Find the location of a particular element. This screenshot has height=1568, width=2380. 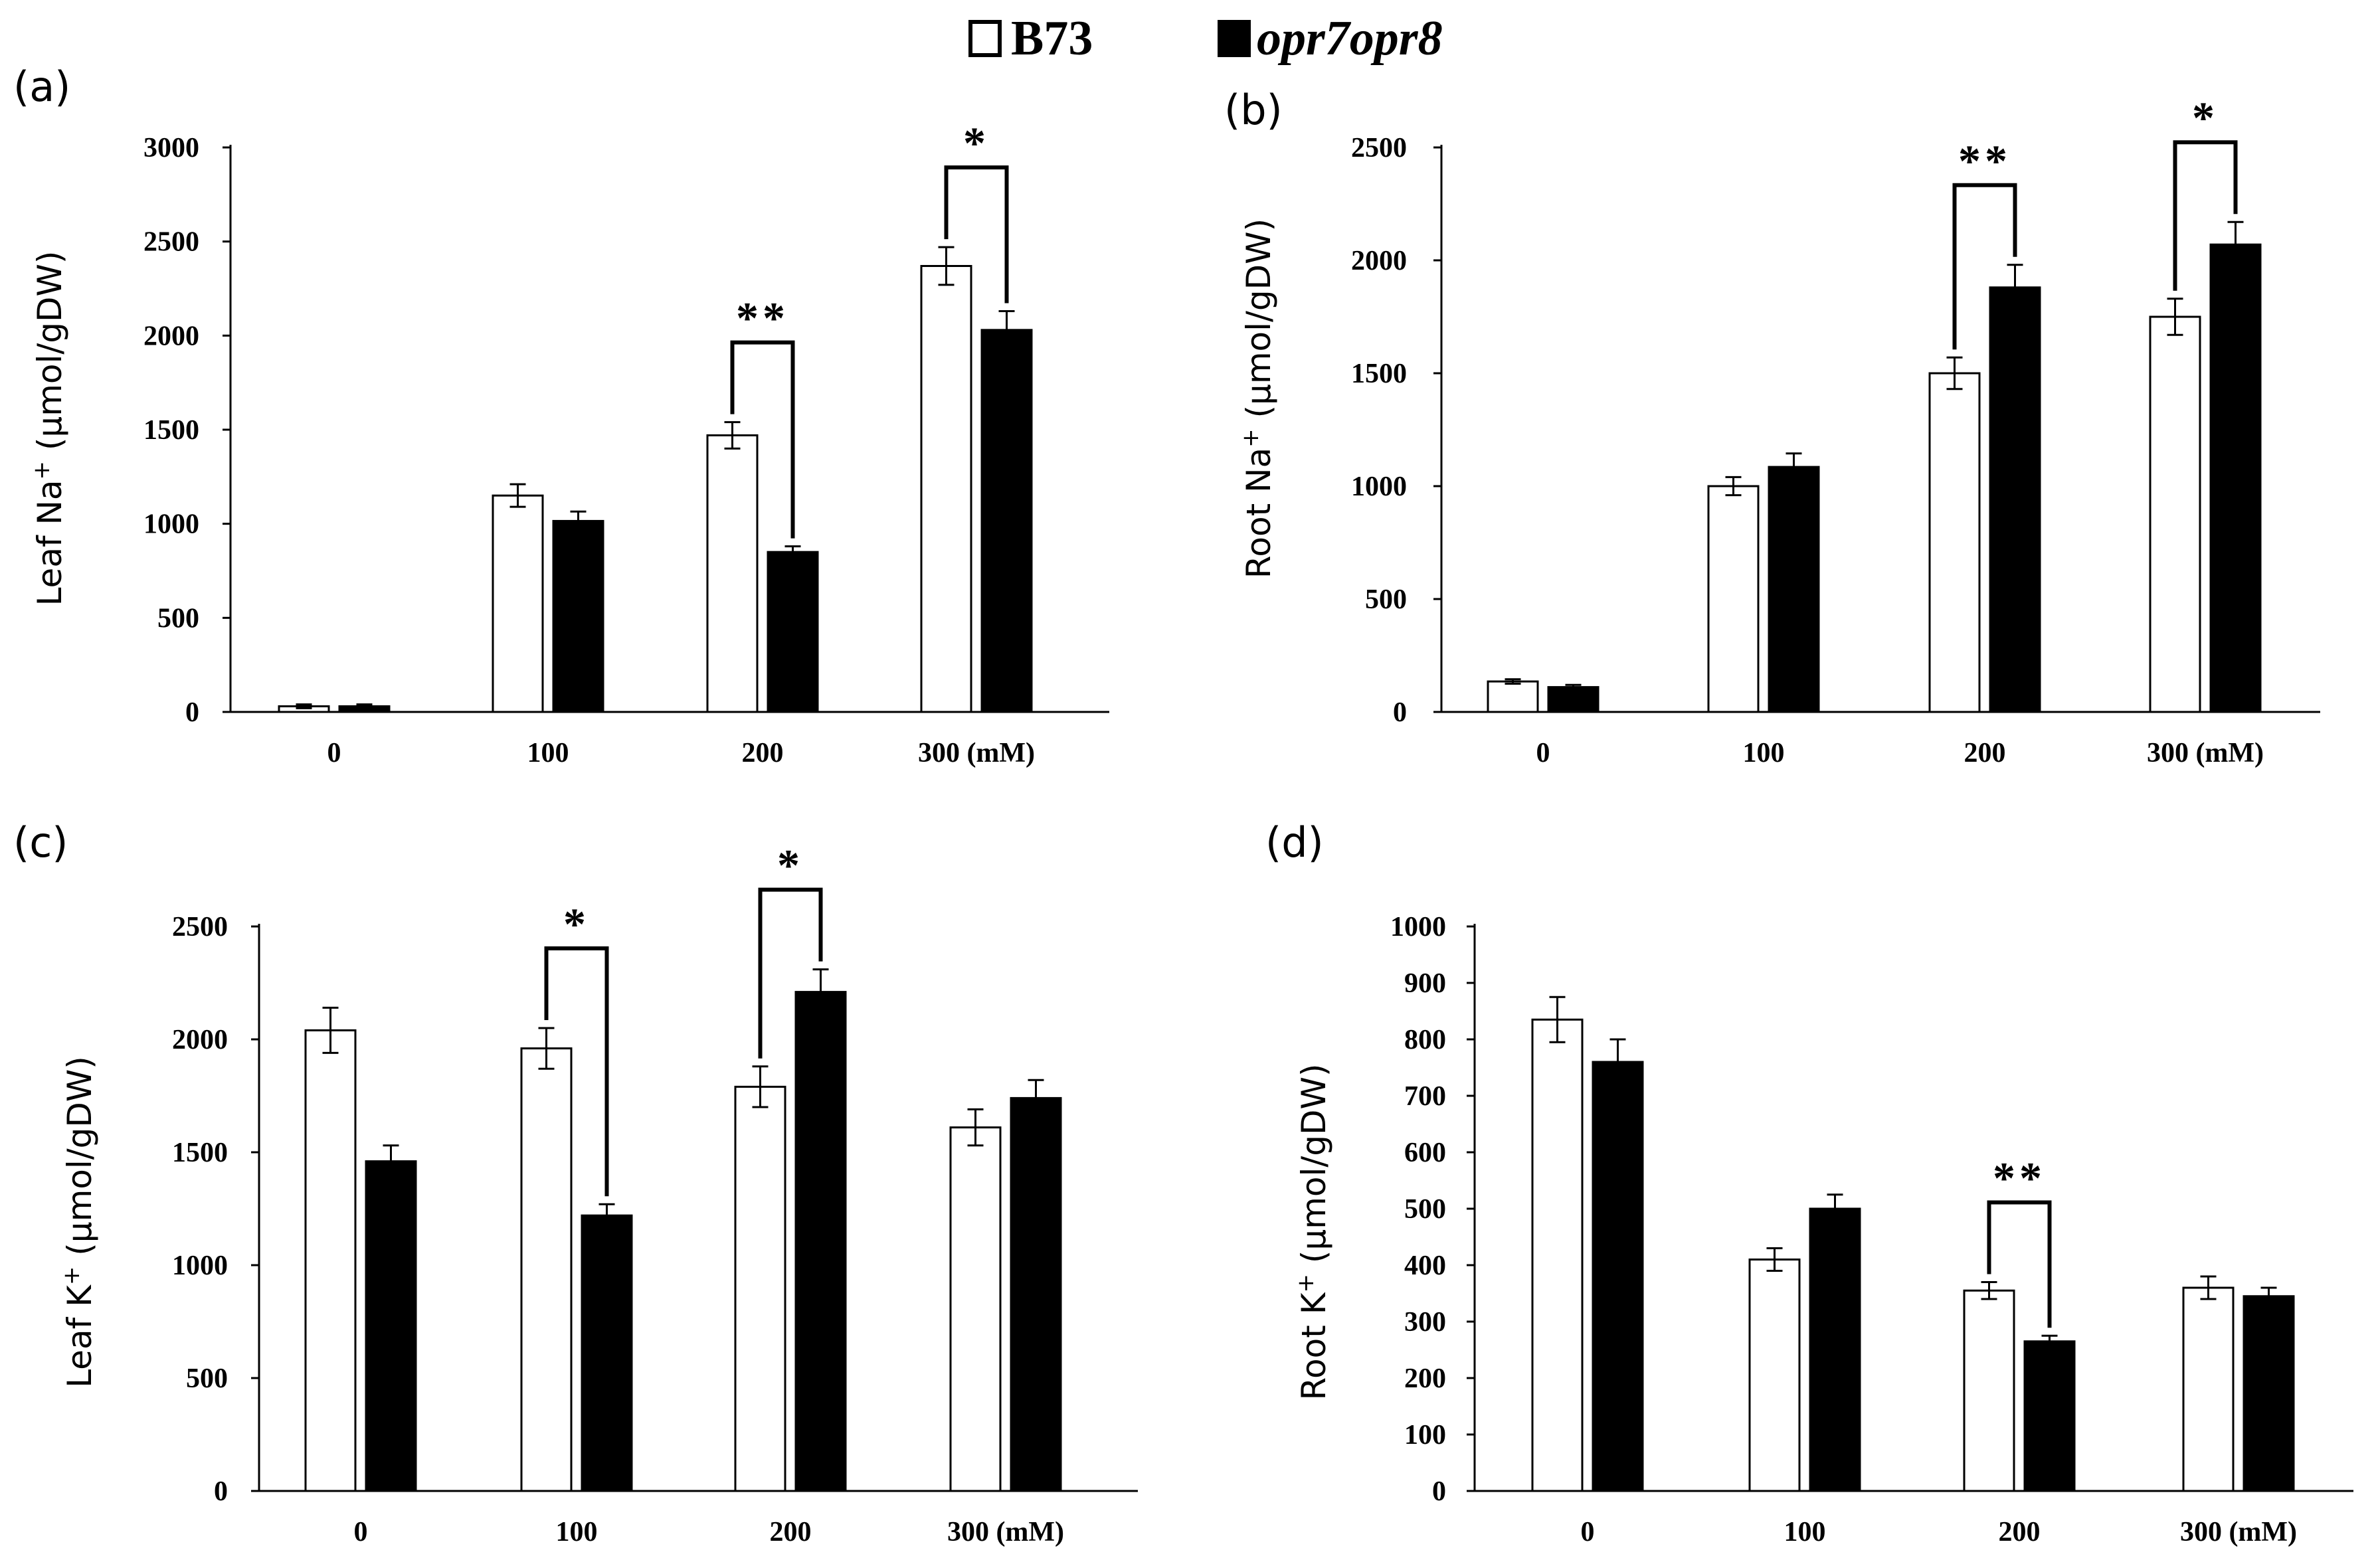

legend-label-b73: B73 is located at coordinates (1052, 38).